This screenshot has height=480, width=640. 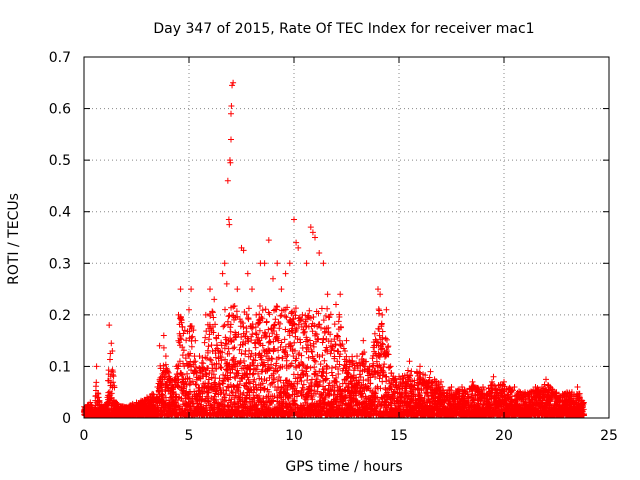 I want to click on x-axis-label: GPS time / hours, so click(x=343, y=467).